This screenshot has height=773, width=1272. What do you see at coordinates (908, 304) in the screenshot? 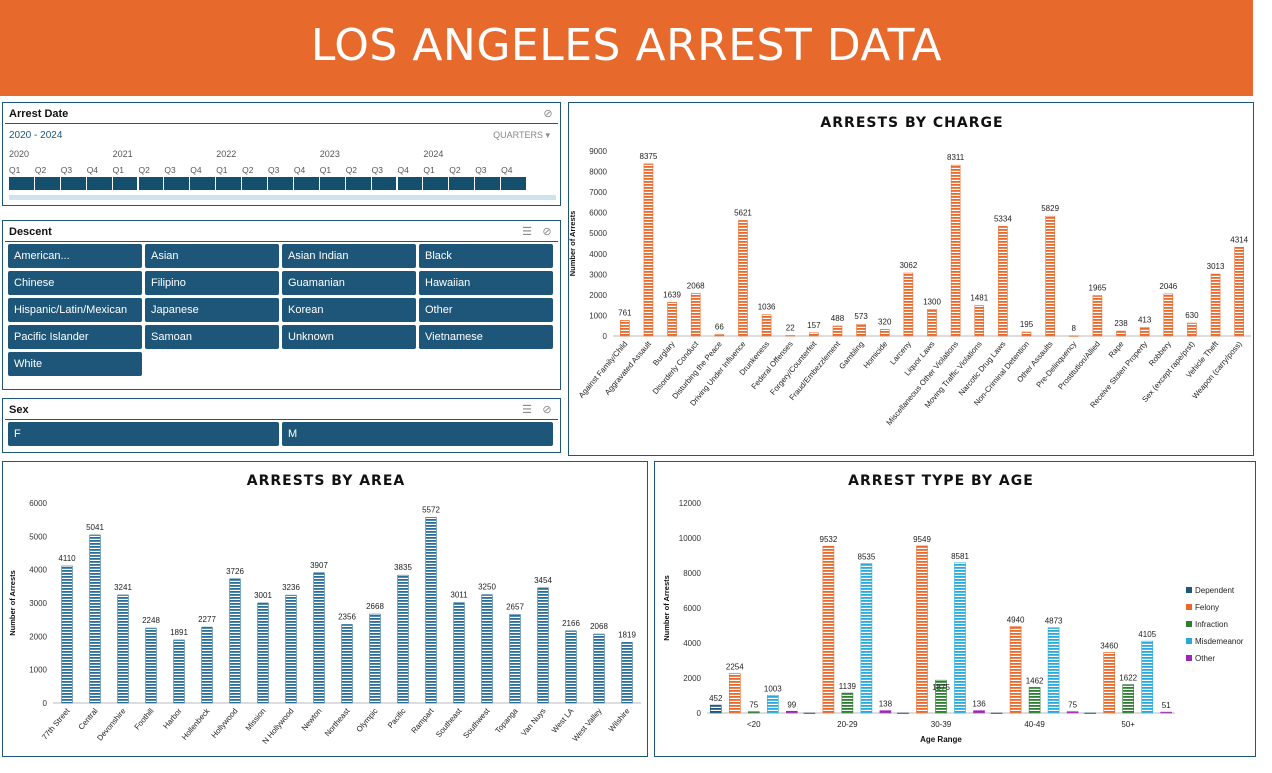
I see `charge-bar-larceny` at bounding box center [908, 304].